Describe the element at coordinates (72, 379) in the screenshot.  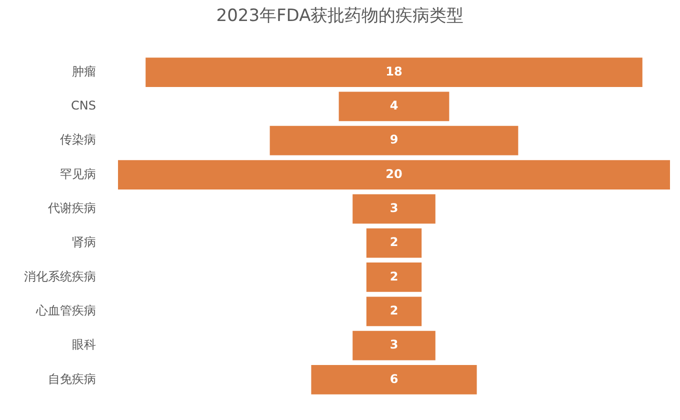
I see `category-label: 自免疾病` at that location.